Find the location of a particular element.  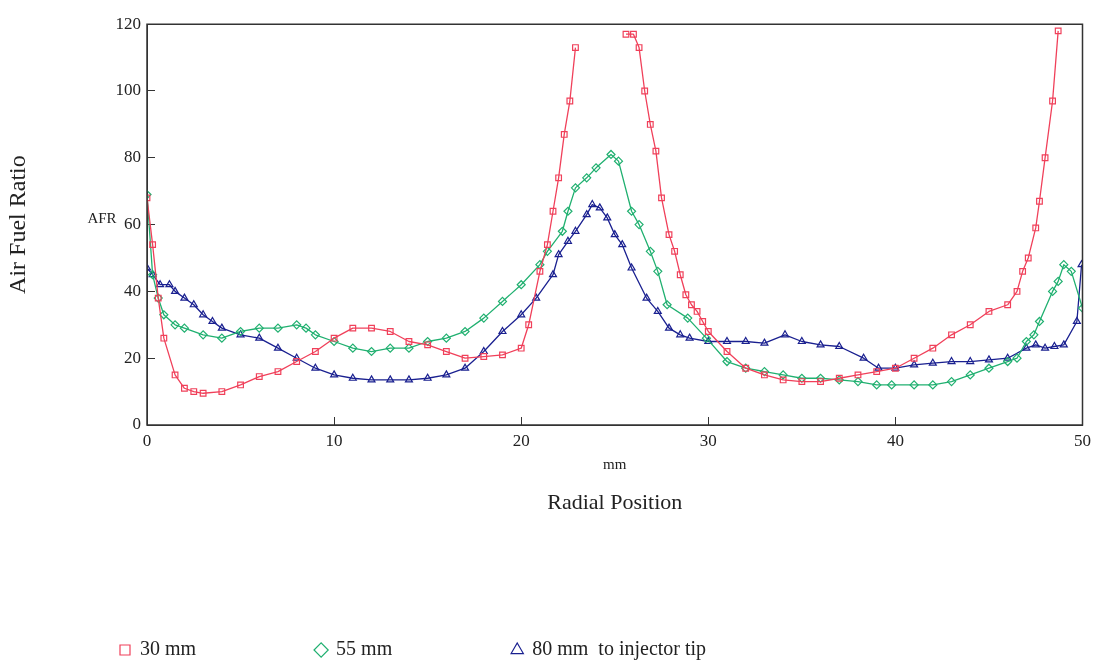

legend-label: 80 mm to injector tip is located at coordinates (619, 649).